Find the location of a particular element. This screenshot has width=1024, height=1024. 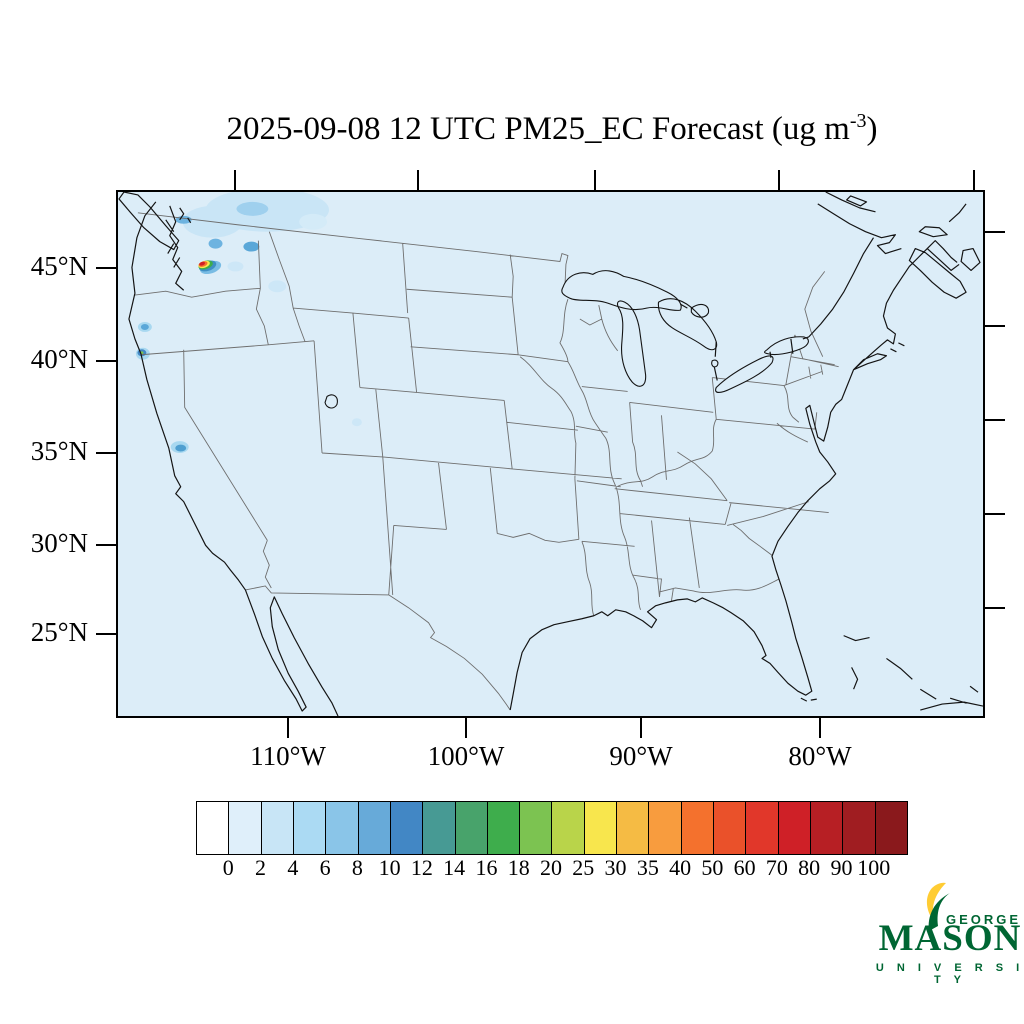

logo-george: GEORGE is located at coordinates (984, 919).